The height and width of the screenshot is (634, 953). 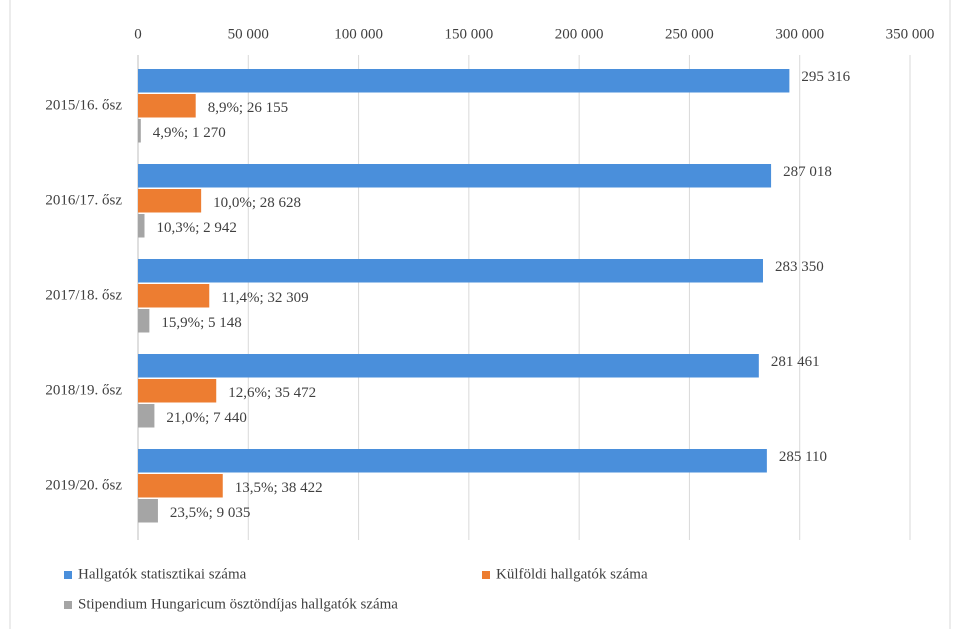 I want to click on data-label: 295 316, so click(x=825, y=77).